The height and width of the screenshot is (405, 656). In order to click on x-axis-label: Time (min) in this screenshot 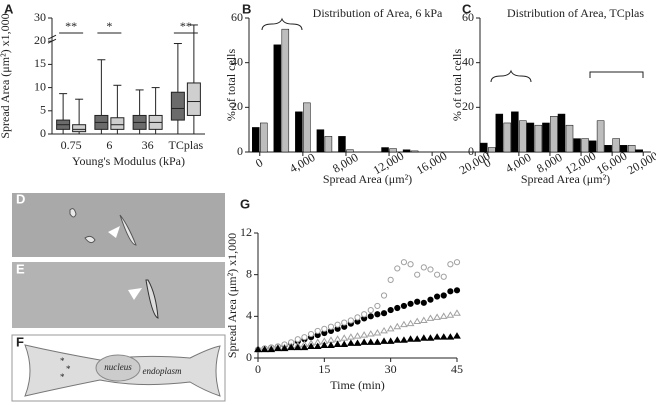, I will do `click(357, 385)`.